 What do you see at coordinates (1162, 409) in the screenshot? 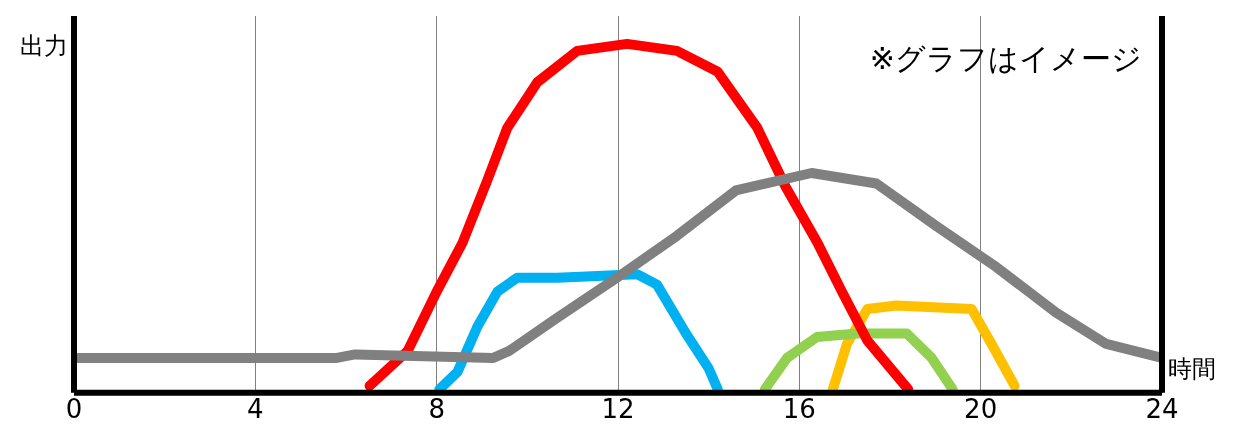
I see `x-tick-label: 24` at bounding box center [1162, 409].